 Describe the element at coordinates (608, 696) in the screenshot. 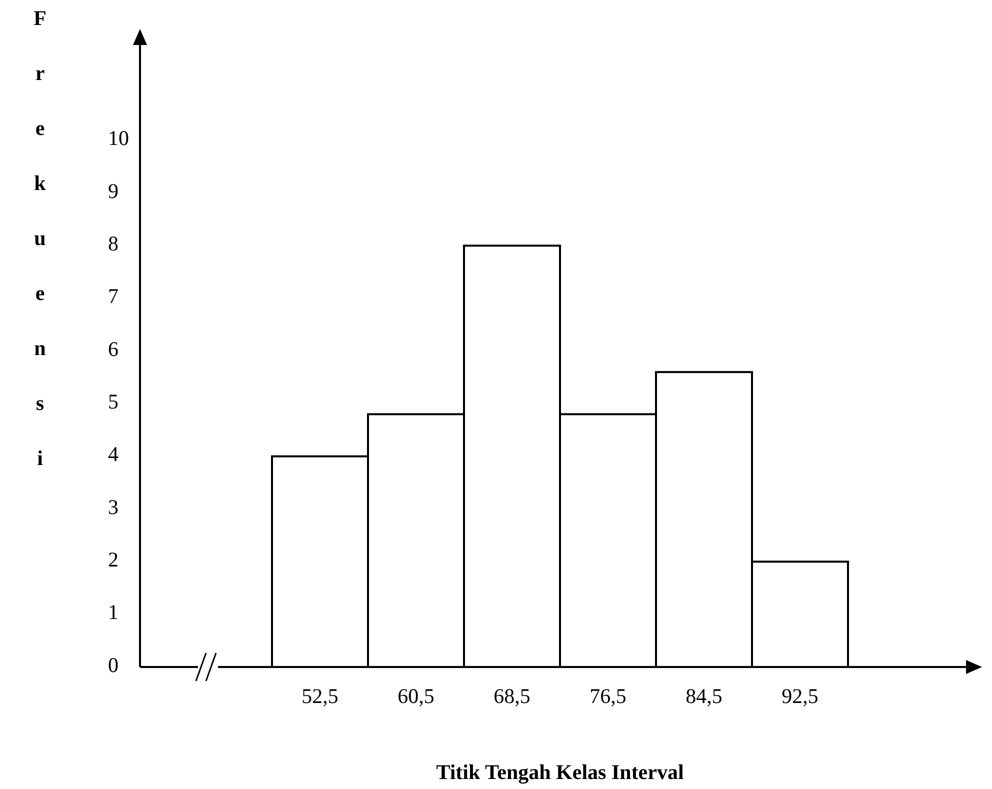

I see `x-tick-label: 76,5` at that location.